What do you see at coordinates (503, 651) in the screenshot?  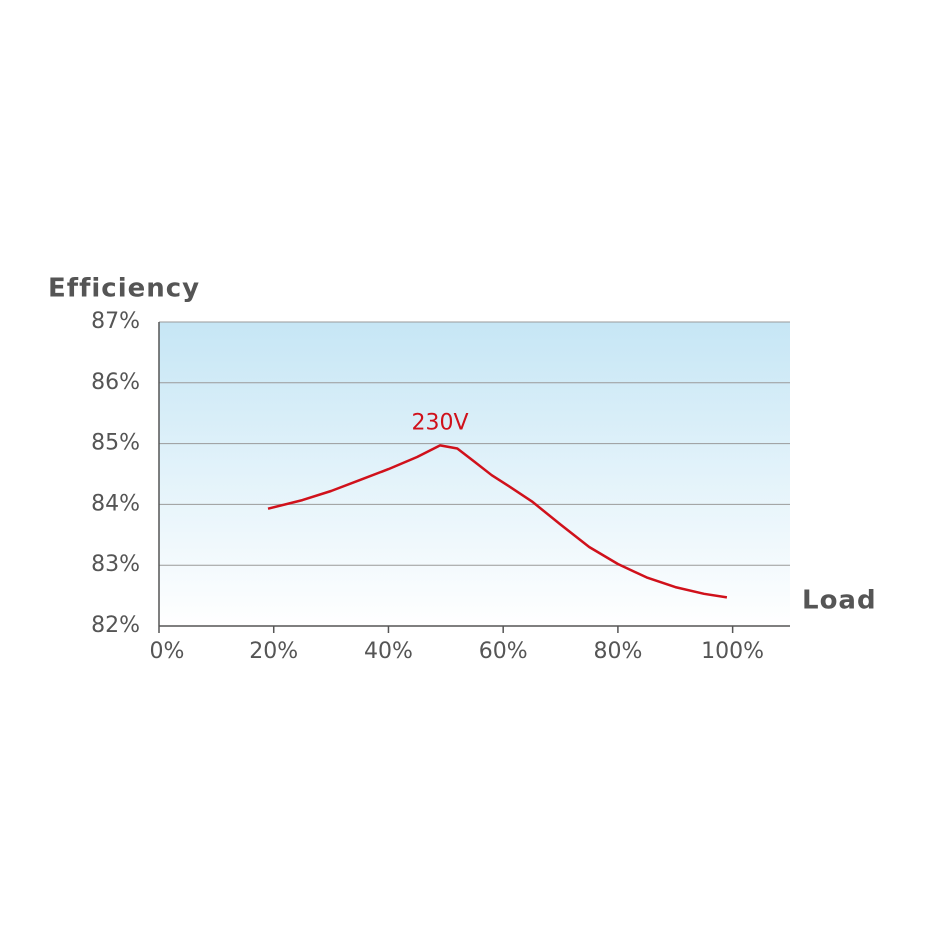 I see `x-tick-label: 60%` at bounding box center [503, 651].